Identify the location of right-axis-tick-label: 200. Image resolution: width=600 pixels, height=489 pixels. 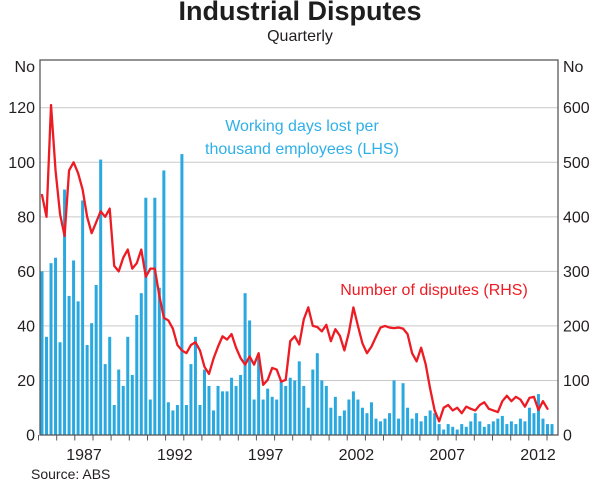
(576, 326).